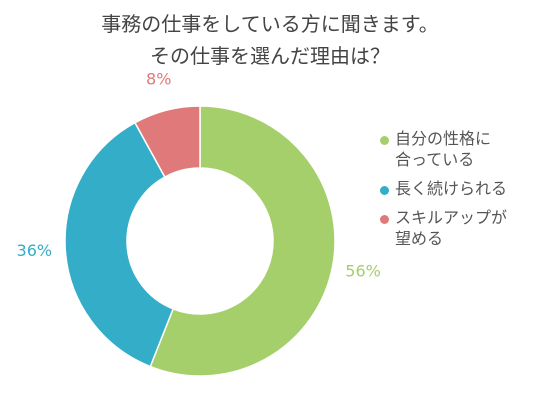 This screenshot has width=540, height=400. I want to click on legend-label: 自分の性格に 合っている, so click(443, 149).